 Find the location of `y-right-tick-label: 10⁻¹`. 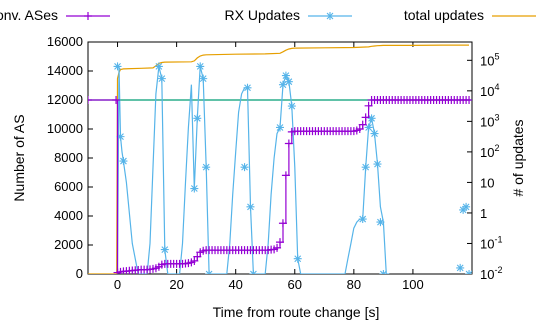

y-right-tick-label: 10⁻¹ is located at coordinates (491, 242).